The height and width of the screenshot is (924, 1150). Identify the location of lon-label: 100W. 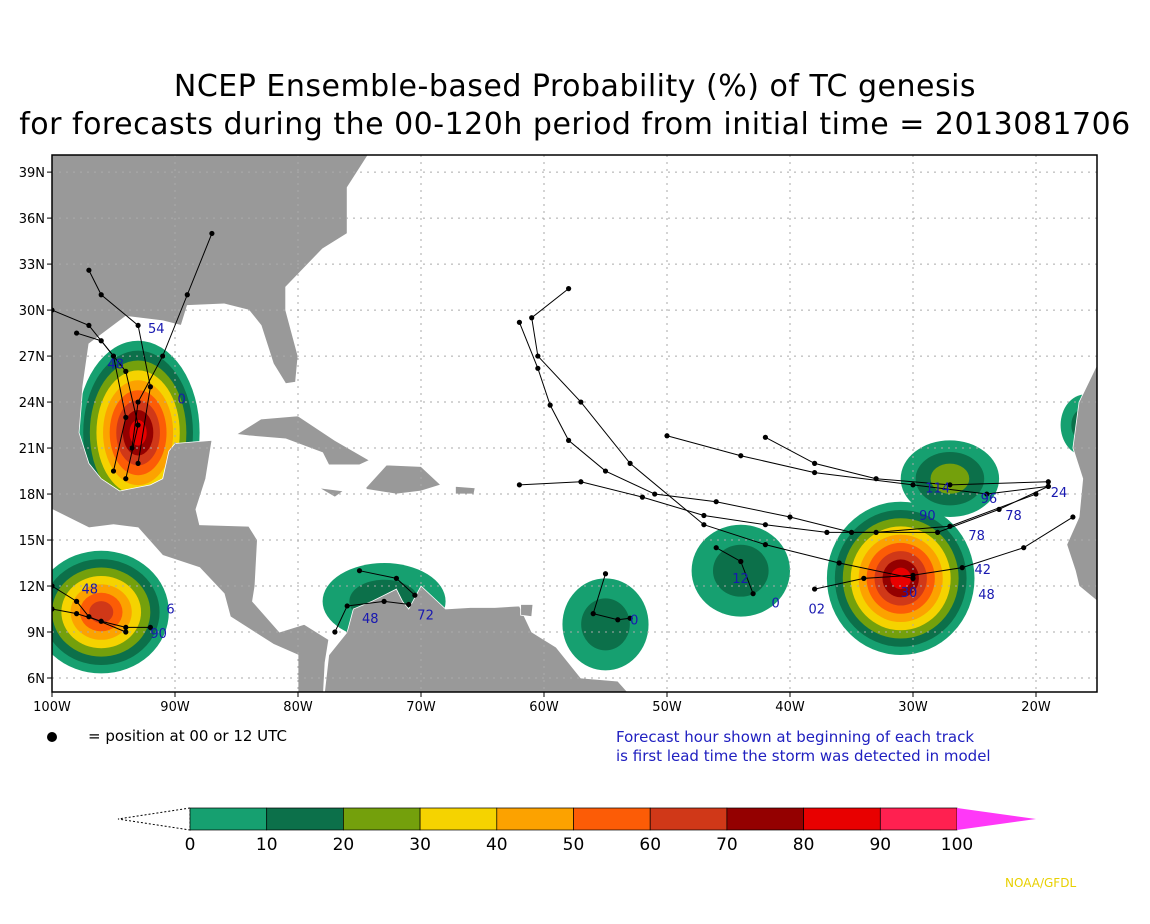
(52, 707).